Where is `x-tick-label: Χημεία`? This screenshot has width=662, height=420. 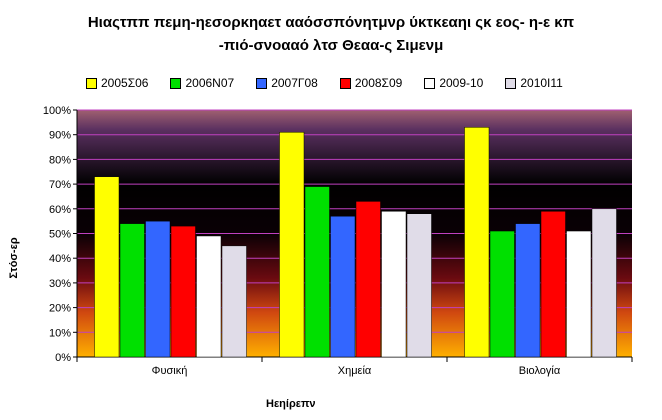
x-tick-label: Χημεία is located at coordinates (355, 371).